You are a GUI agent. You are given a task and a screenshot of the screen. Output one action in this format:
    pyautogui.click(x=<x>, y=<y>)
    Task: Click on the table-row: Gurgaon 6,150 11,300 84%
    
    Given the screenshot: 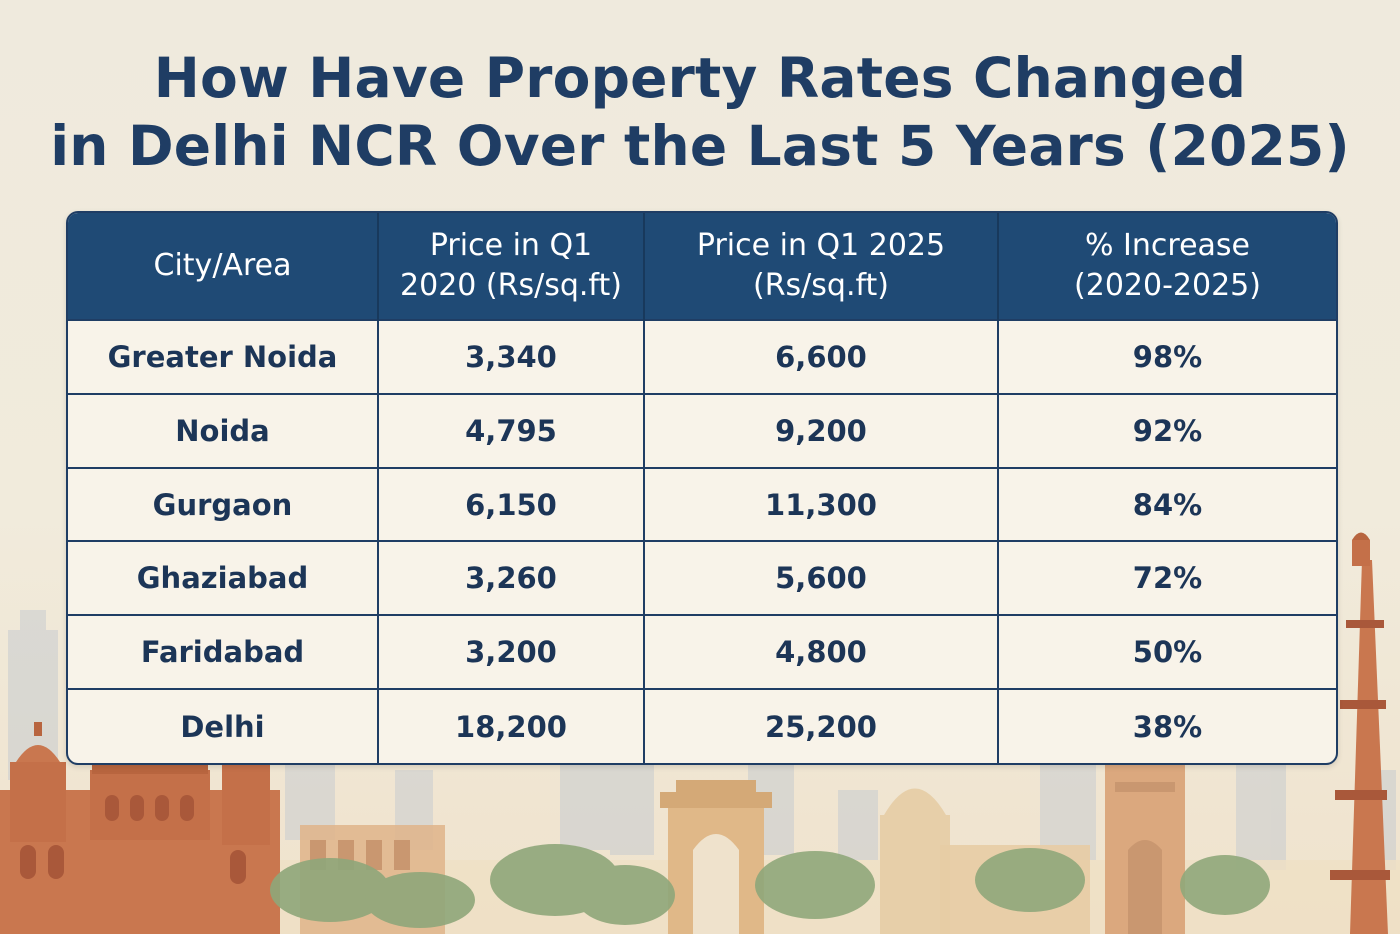 What is the action you would take?
    pyautogui.click(x=702, y=504)
    